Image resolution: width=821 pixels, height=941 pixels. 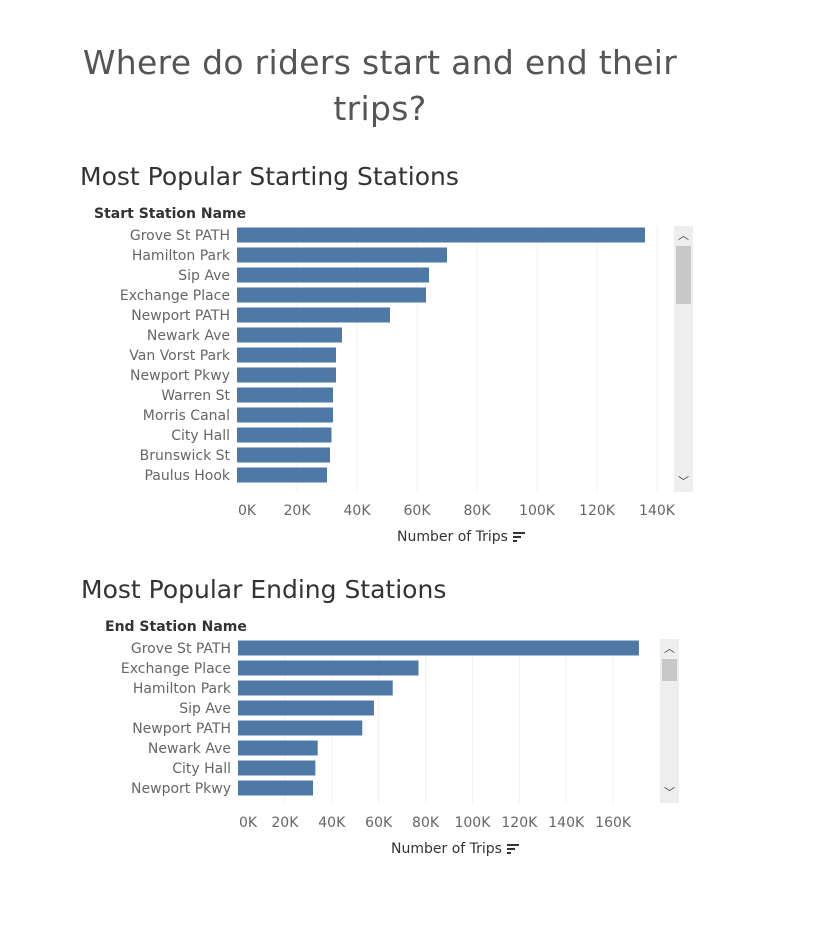 I want to click on start-x-tick-label: 120K, so click(x=597, y=511).